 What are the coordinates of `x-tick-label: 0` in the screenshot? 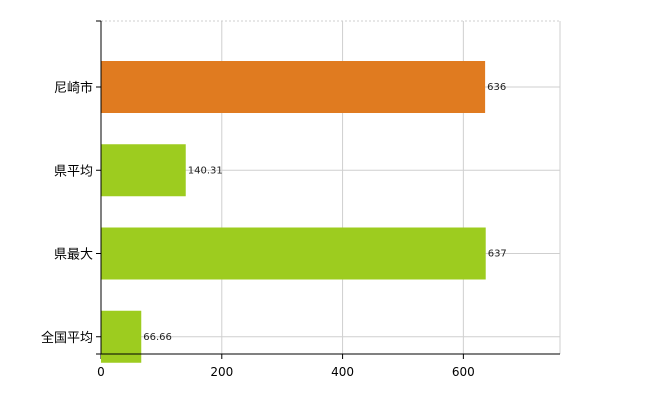 It's located at (101, 372).